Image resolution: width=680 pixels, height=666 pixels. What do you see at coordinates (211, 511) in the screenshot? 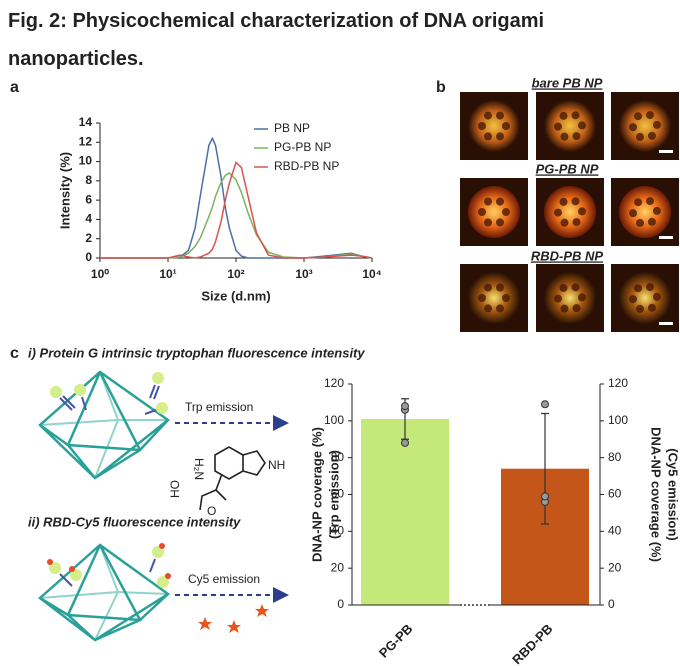
I see `atom-label: O` at bounding box center [211, 511].